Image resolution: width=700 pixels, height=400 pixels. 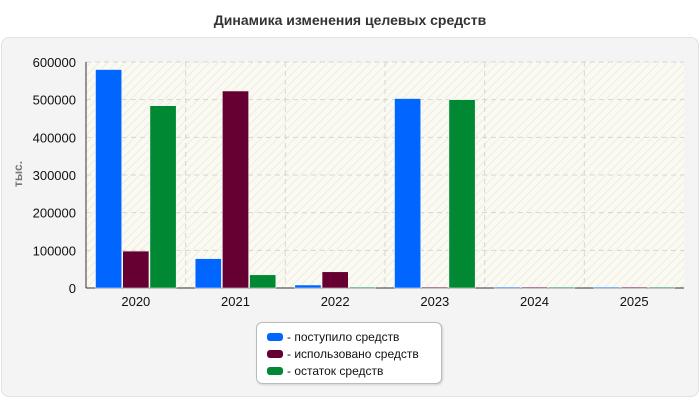 I want to click on legend-swatch-received, so click(x=275, y=337).